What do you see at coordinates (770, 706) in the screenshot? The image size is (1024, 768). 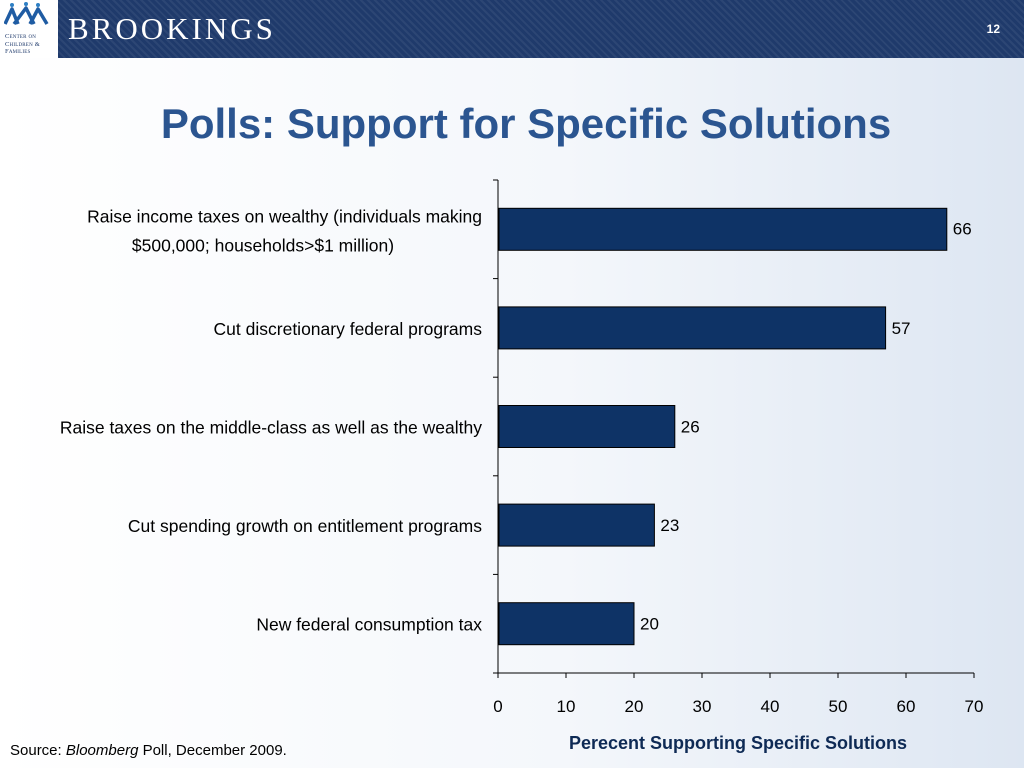 I see `x-tick-label: 40` at bounding box center [770, 706].